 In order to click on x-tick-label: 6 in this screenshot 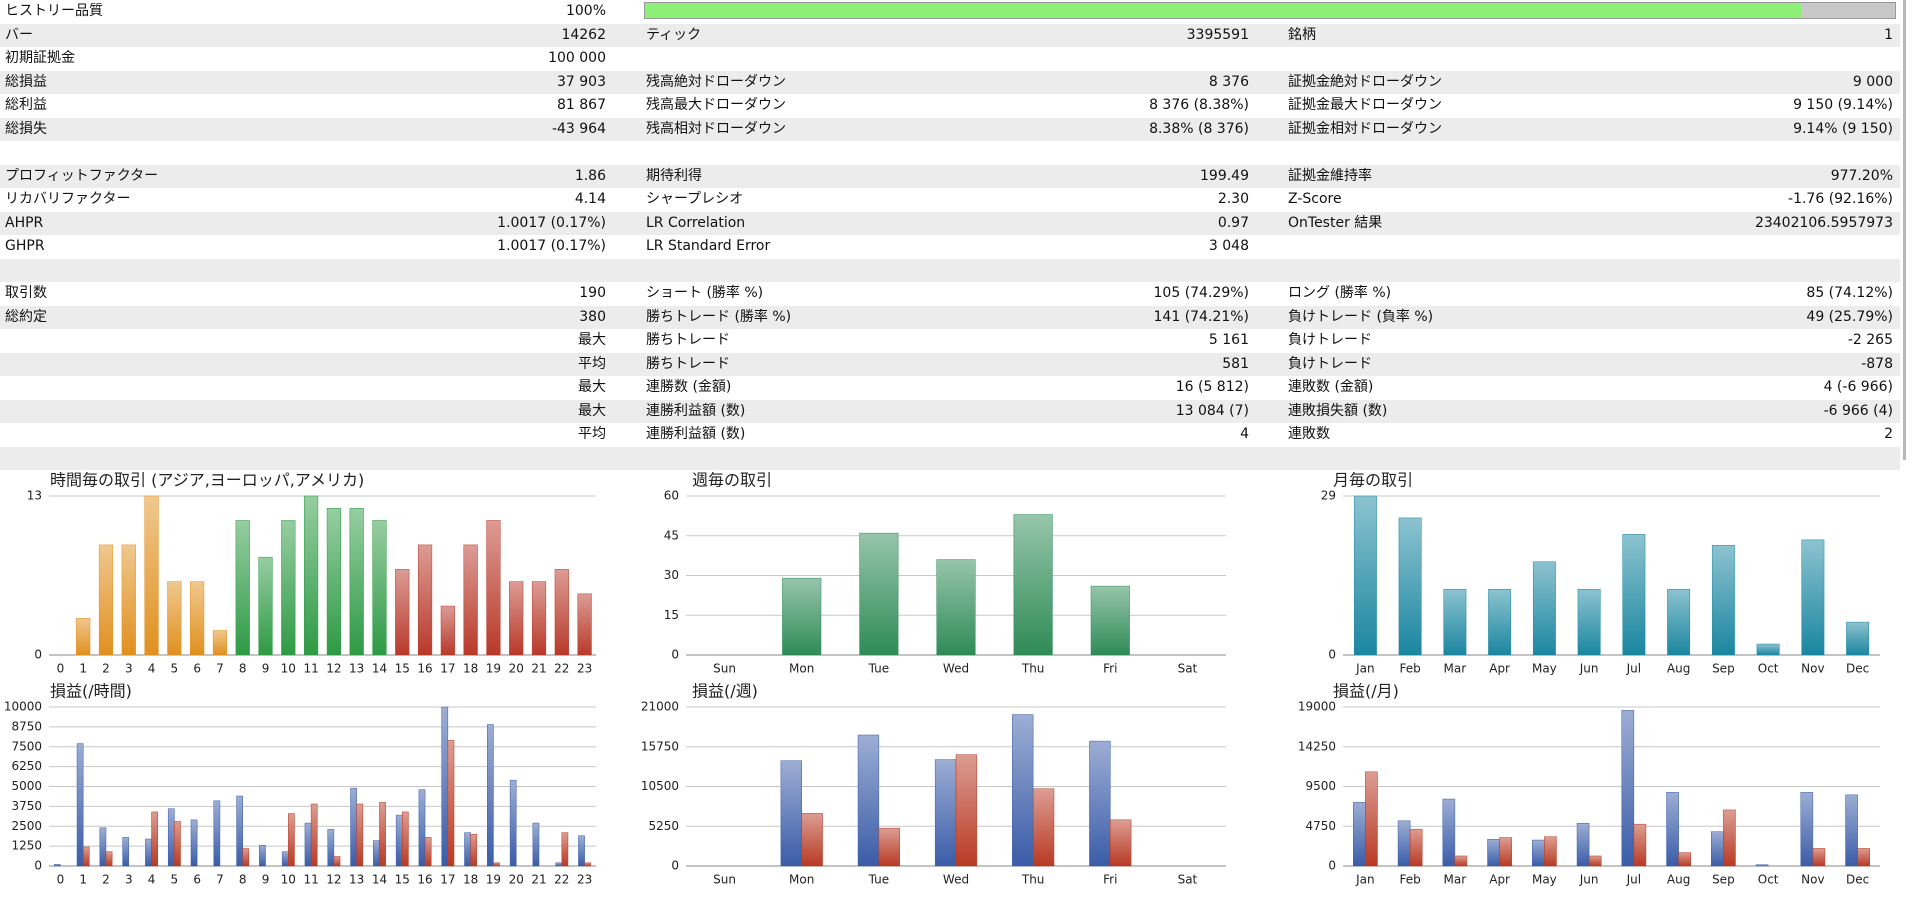, I will do `click(197, 669)`.